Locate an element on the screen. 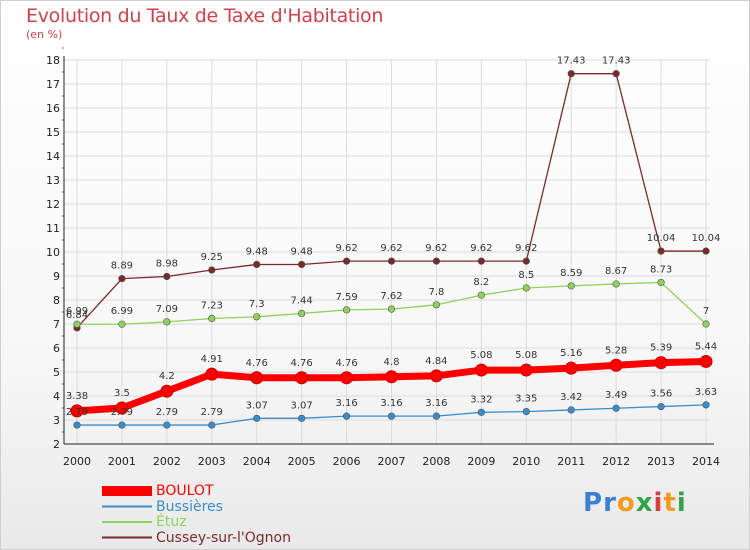 The height and width of the screenshot is (550, 750). y-tick-label: 8 is located at coordinates (56, 300).